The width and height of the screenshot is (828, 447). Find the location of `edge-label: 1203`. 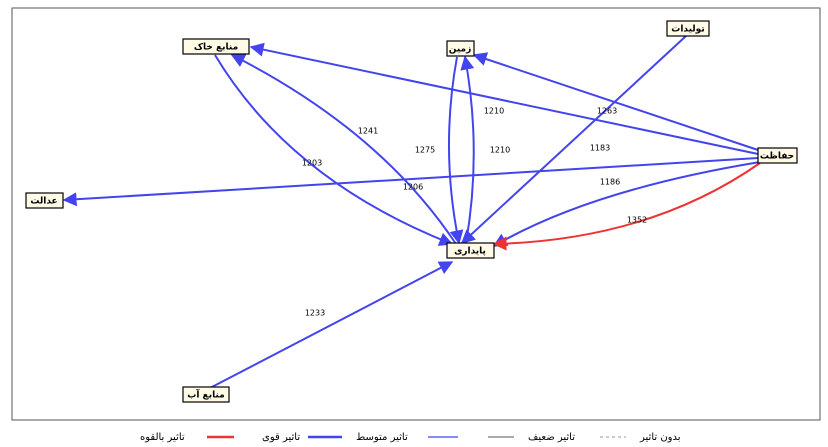

edge-label: 1203 is located at coordinates (312, 163).